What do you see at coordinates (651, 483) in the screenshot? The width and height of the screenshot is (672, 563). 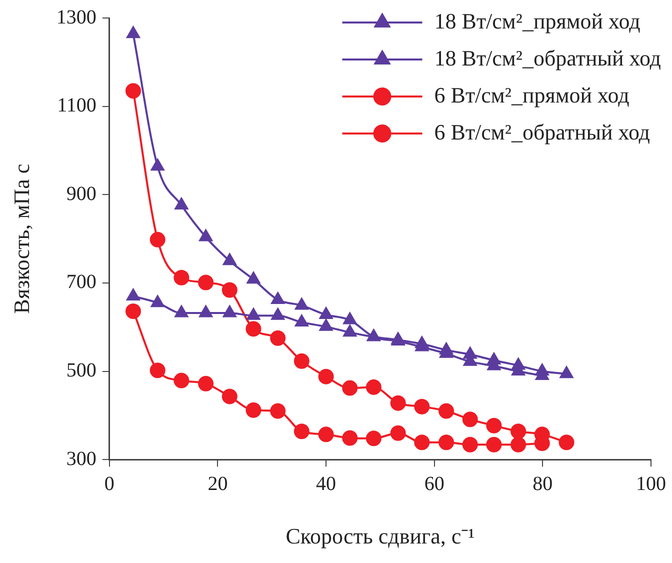 I see `x-tick-label: 100` at bounding box center [651, 483].